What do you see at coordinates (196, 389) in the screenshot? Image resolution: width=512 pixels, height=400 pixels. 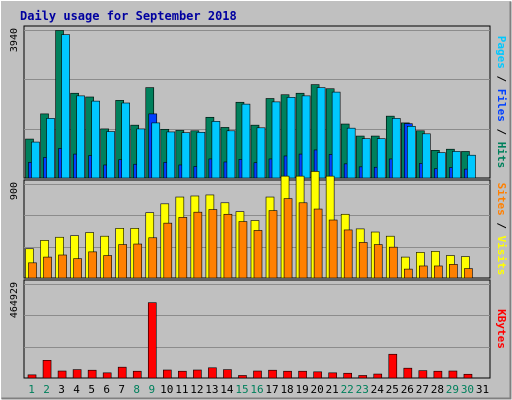 I see `x-tick-label: 12` at bounding box center [196, 389].